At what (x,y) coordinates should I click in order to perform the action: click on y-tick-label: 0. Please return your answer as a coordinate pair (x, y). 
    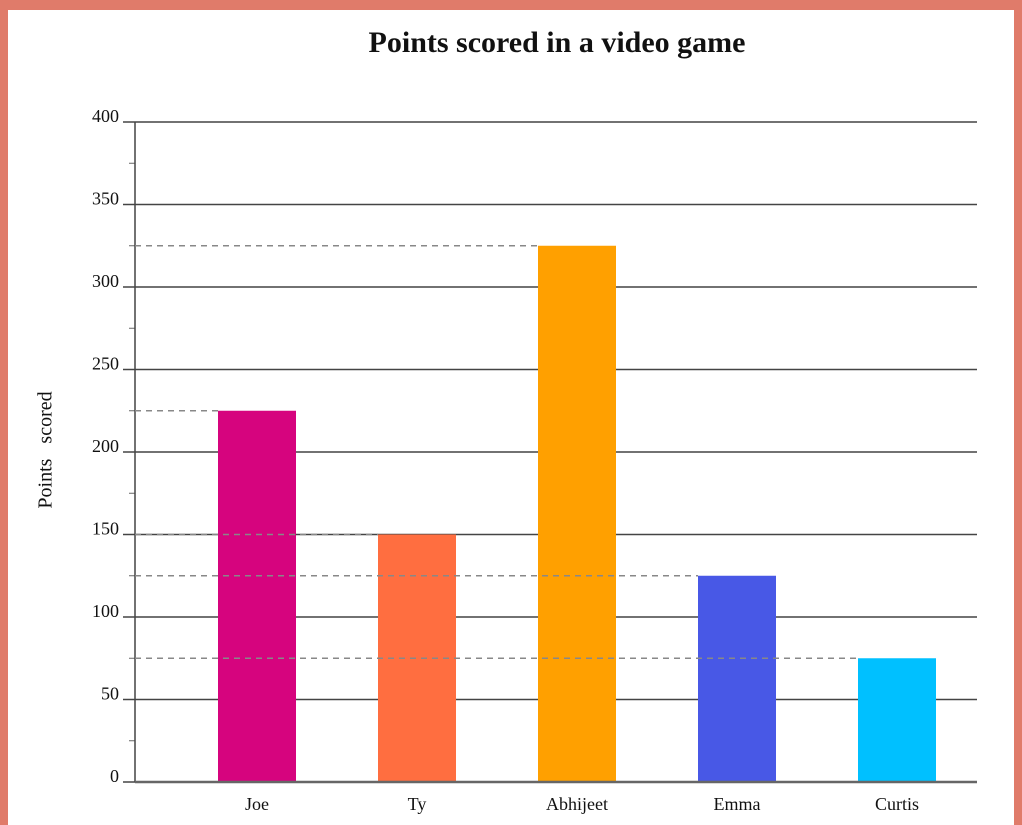
    Looking at the image, I should click on (114, 776).